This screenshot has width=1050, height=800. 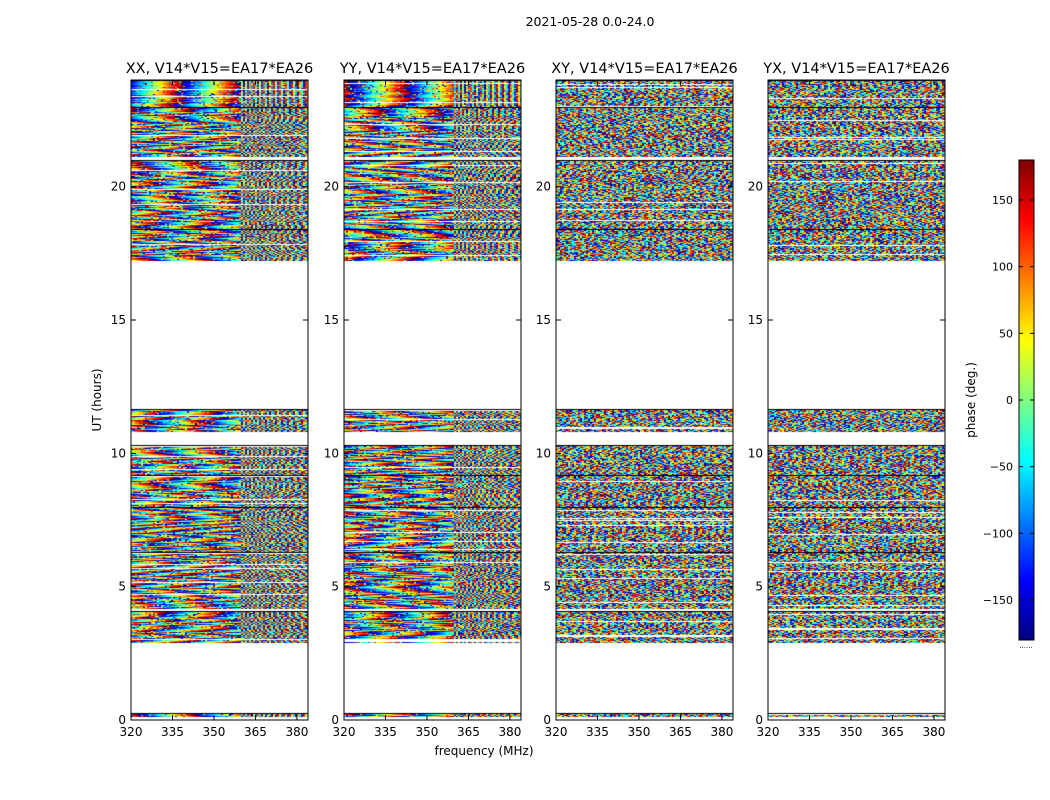 What do you see at coordinates (432, 69) in the screenshot?
I see `panel-title: YY, V14*V15=EA17*EA26` at bounding box center [432, 69].